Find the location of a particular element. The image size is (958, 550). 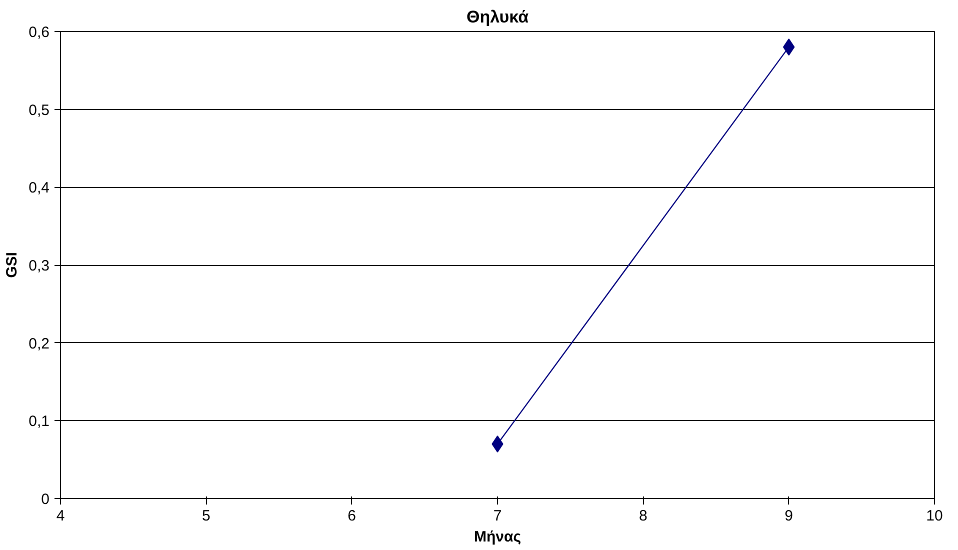

x-tick-label: 10 is located at coordinates (934, 516).